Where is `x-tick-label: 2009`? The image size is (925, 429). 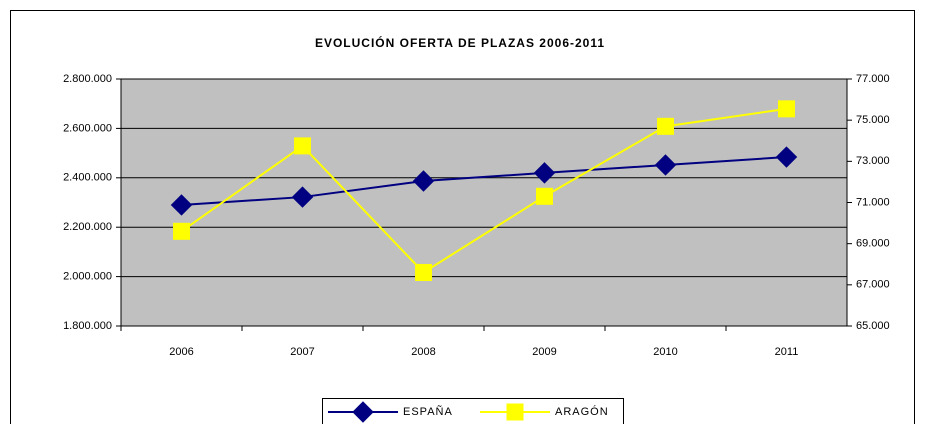 x-tick-label: 2009 is located at coordinates (544, 352).